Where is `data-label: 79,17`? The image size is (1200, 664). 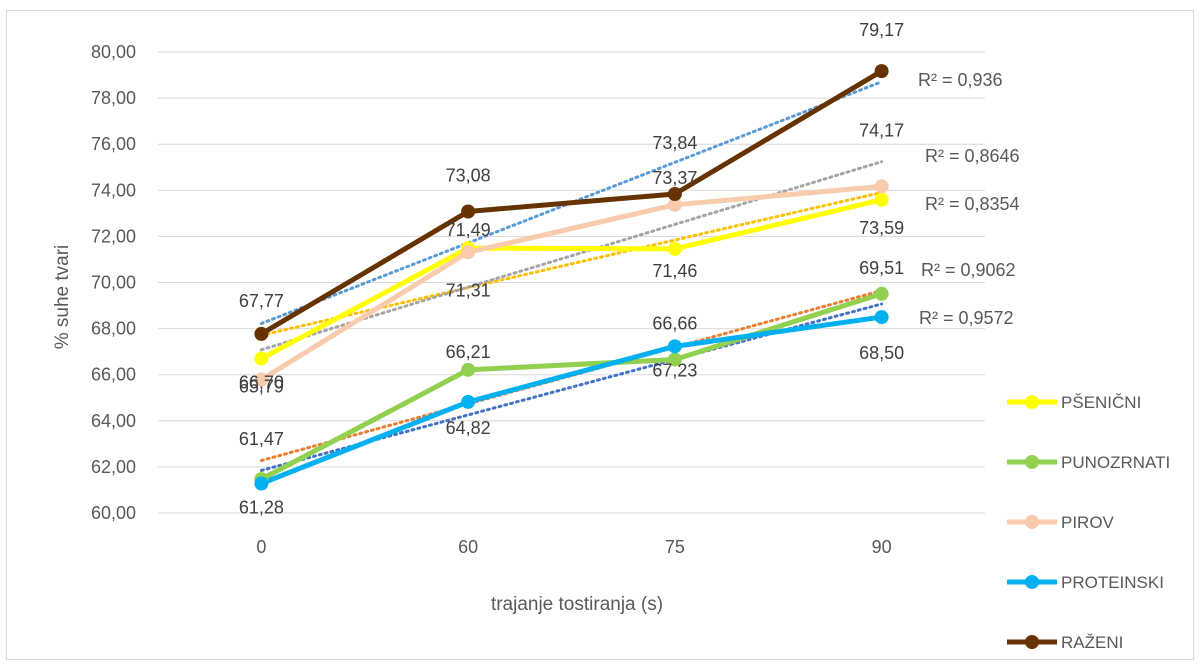
data-label: 79,17 is located at coordinates (881, 30).